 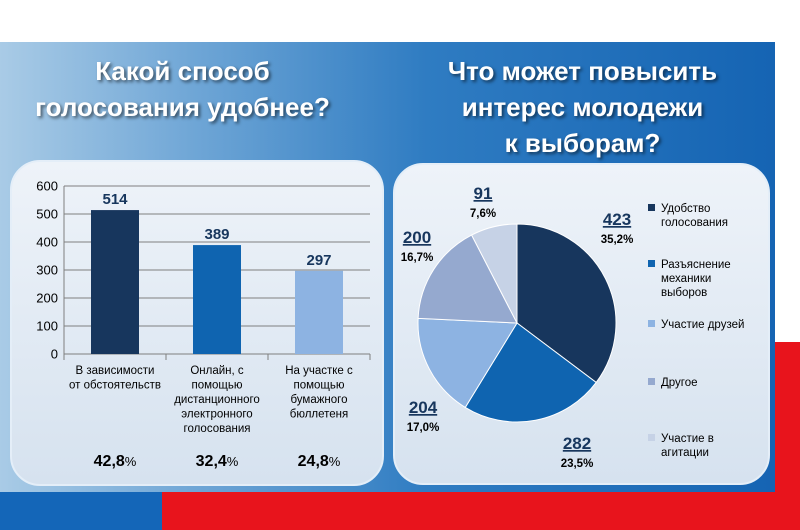 What do you see at coordinates (318, 260) in the screenshot?
I see `bar-value-label: 297` at bounding box center [318, 260].